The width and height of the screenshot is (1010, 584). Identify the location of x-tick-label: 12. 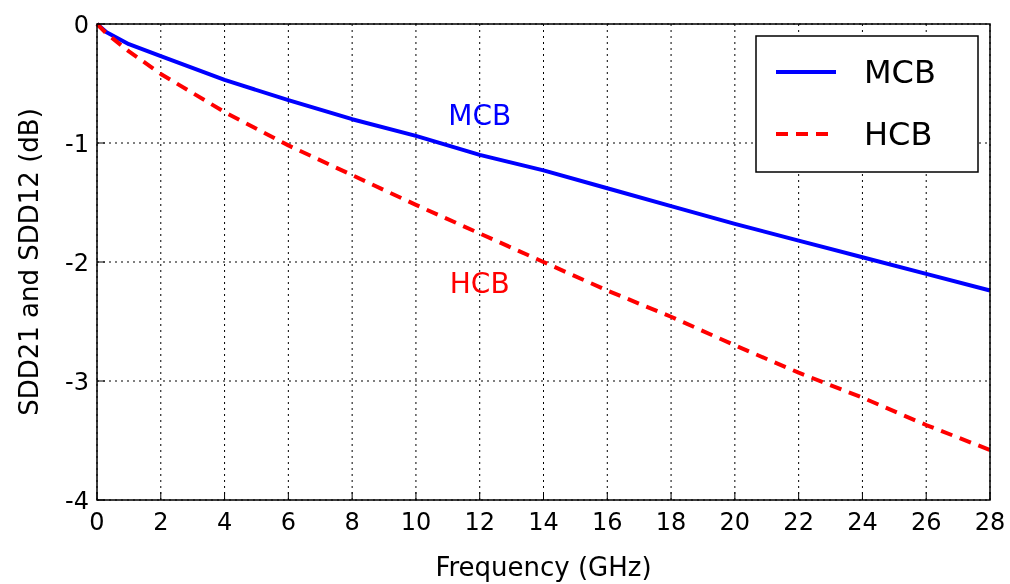
(479, 522).